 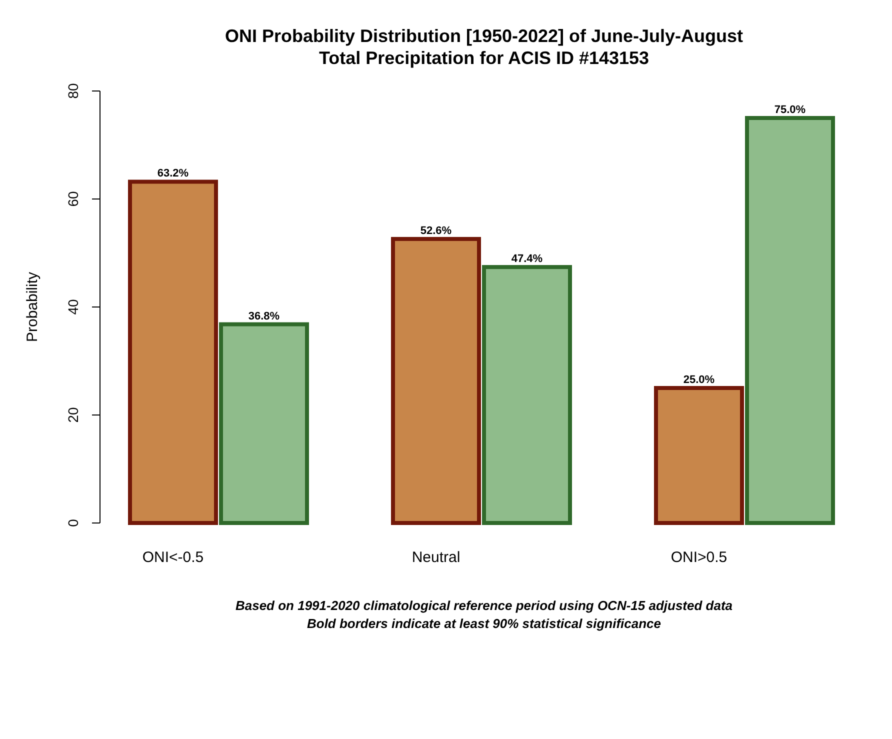 What do you see at coordinates (173, 174) in the screenshot?
I see `data-label: 63.2%` at bounding box center [173, 174].